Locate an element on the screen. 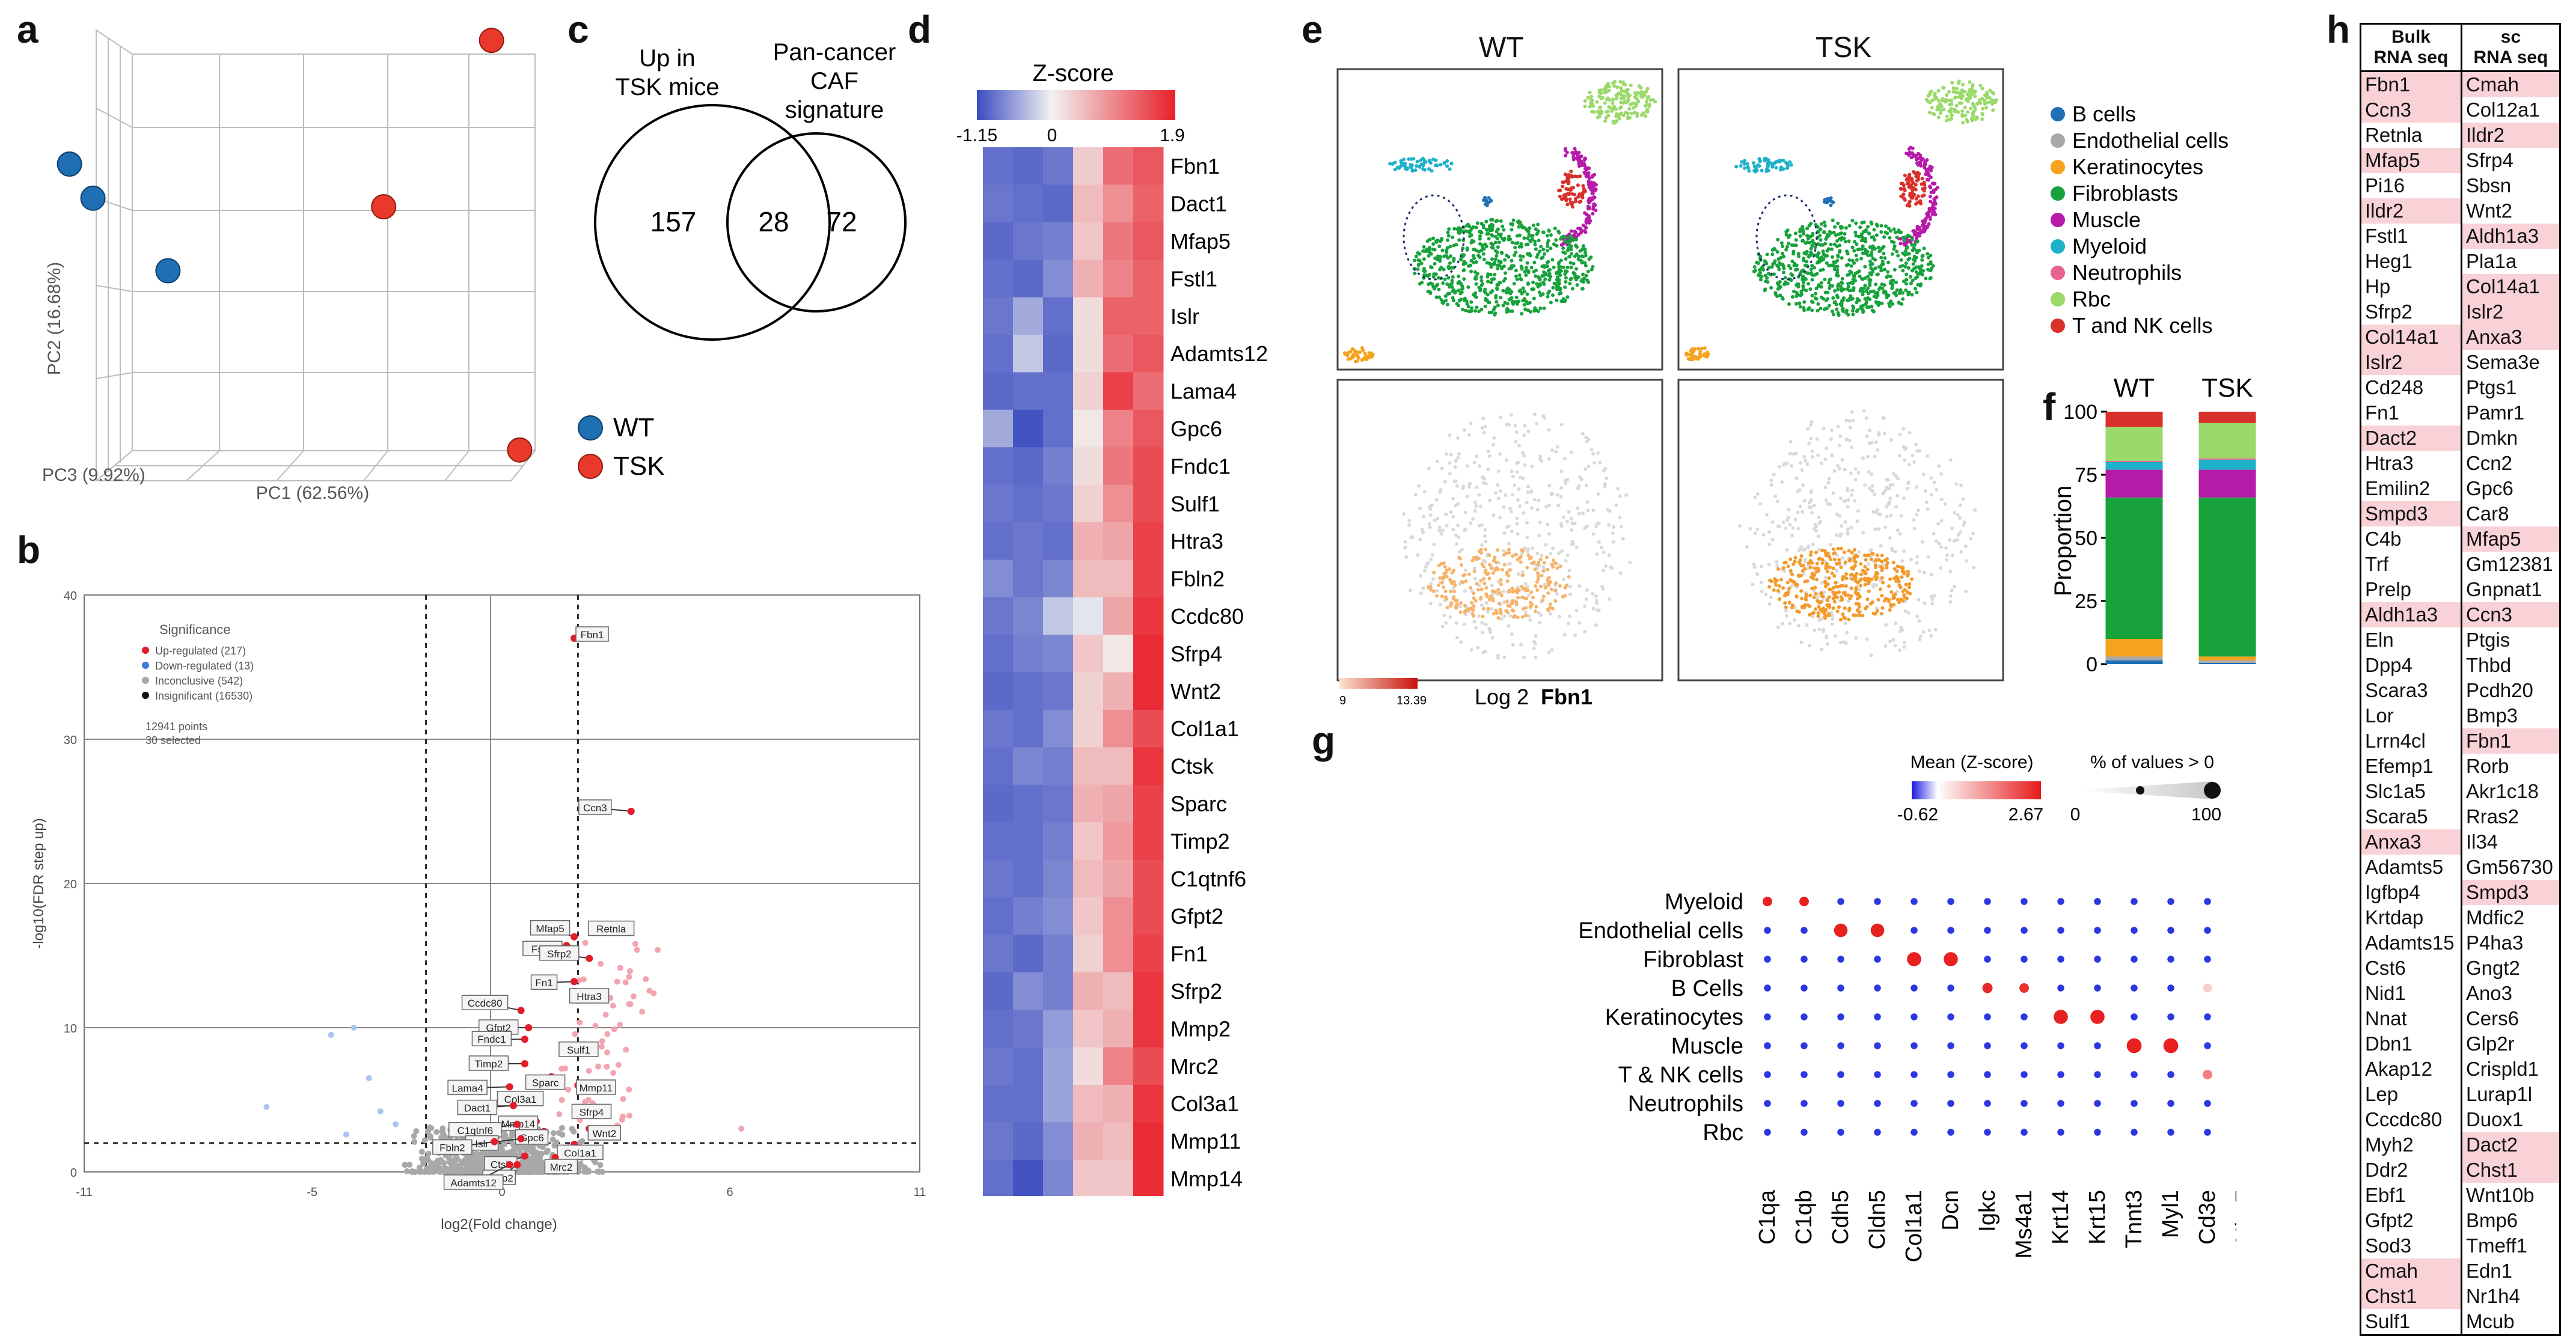  heatmap-gene-mmp14: Mmp14 is located at coordinates (1206, 1179).